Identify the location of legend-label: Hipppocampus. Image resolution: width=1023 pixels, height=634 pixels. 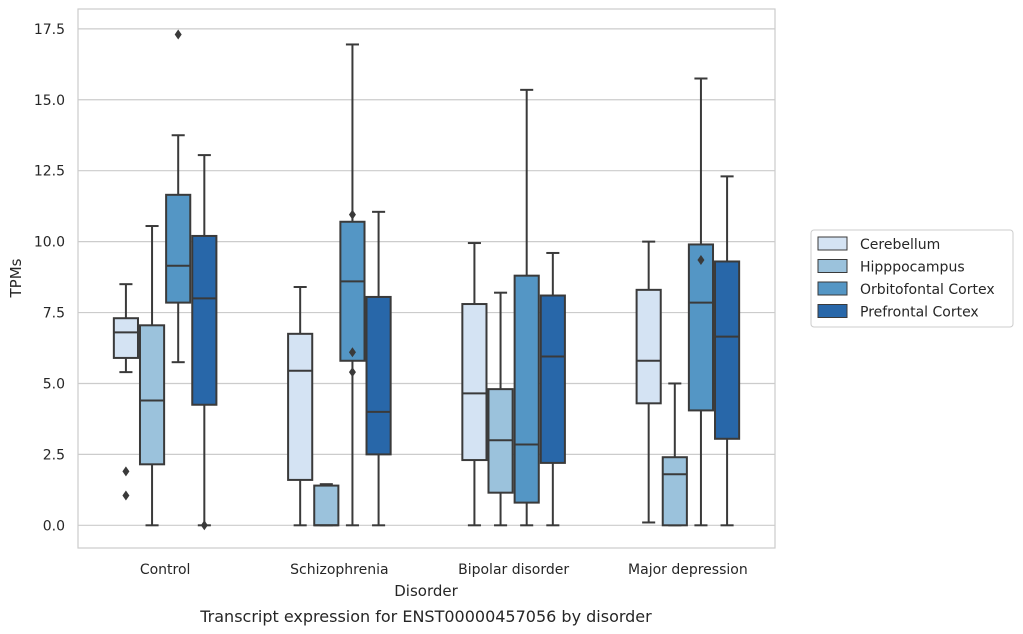
(912, 268).